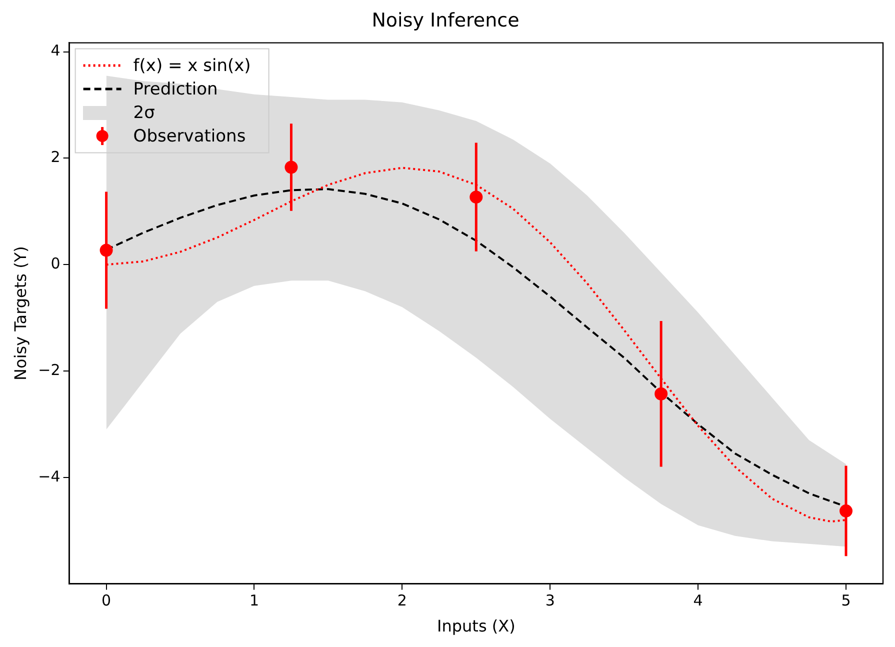 The width and height of the screenshot is (895, 647). What do you see at coordinates (846, 601) in the screenshot?
I see `x-tick-label: 5` at bounding box center [846, 601].